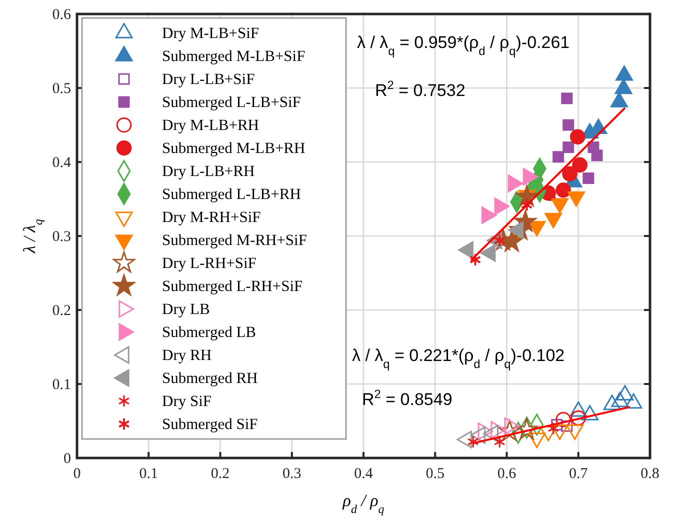 Image resolution: width=682 pixels, height=524 pixels. What do you see at coordinates (62, 163) in the screenshot?
I see `y-tick-label: 0.4` at bounding box center [62, 163].